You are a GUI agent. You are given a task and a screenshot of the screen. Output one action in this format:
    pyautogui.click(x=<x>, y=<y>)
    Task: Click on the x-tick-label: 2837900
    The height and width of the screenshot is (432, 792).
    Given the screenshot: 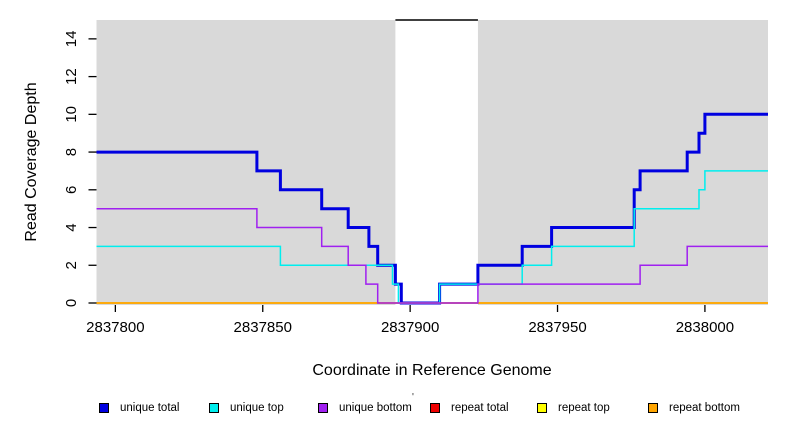 What is the action you would take?
    pyautogui.click(x=410, y=327)
    